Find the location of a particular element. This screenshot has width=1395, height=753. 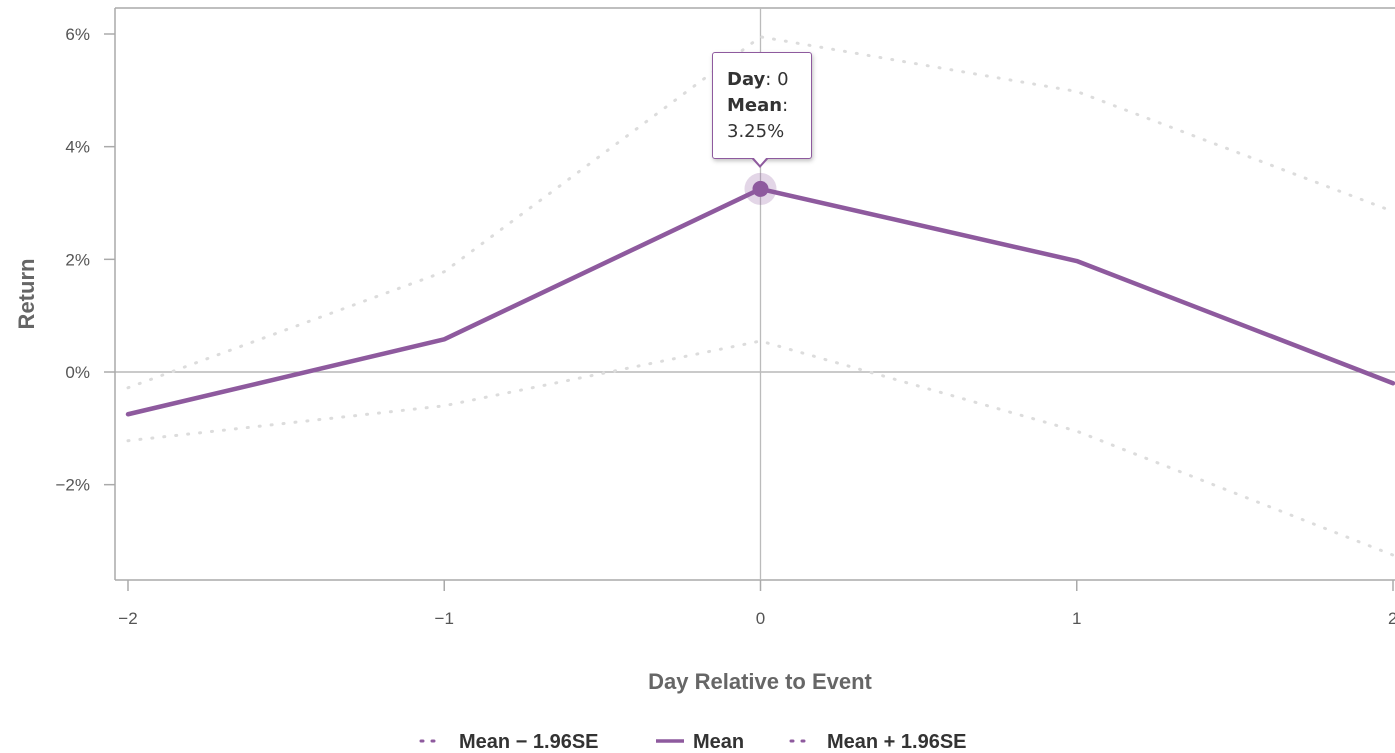

tooltip-day-row: Day: 0 is located at coordinates (763, 80).